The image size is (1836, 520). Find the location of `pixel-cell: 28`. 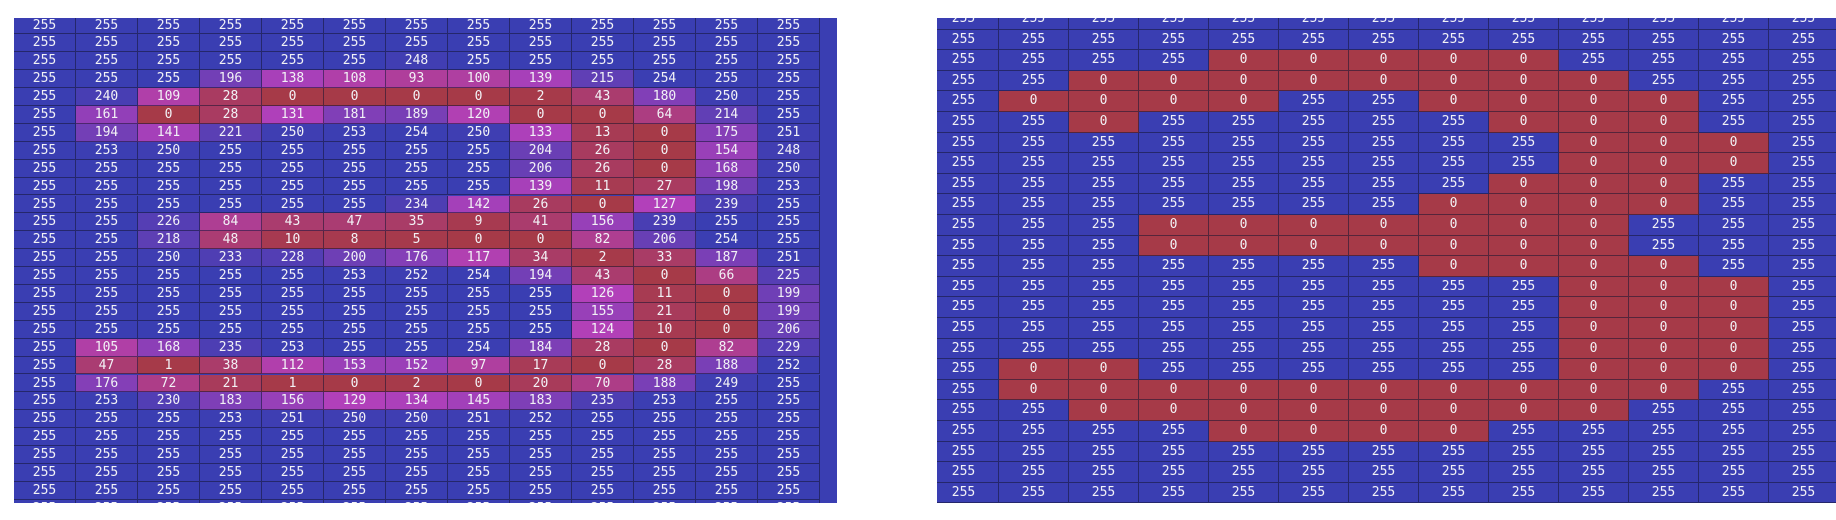

pixel-cell: 28 is located at coordinates (231, 115).